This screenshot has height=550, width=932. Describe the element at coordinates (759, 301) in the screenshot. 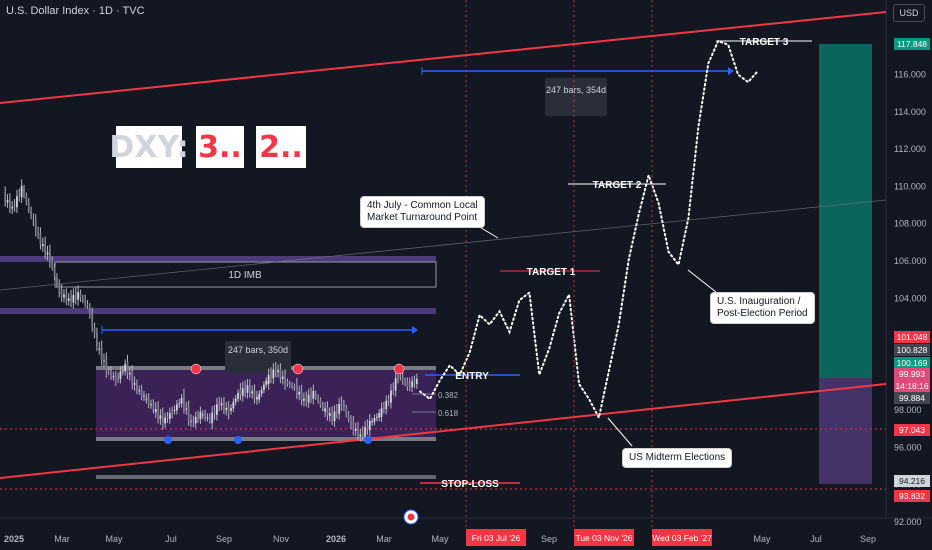

I see `inauguration-callout-line1: U.S. Inauguration /` at that location.